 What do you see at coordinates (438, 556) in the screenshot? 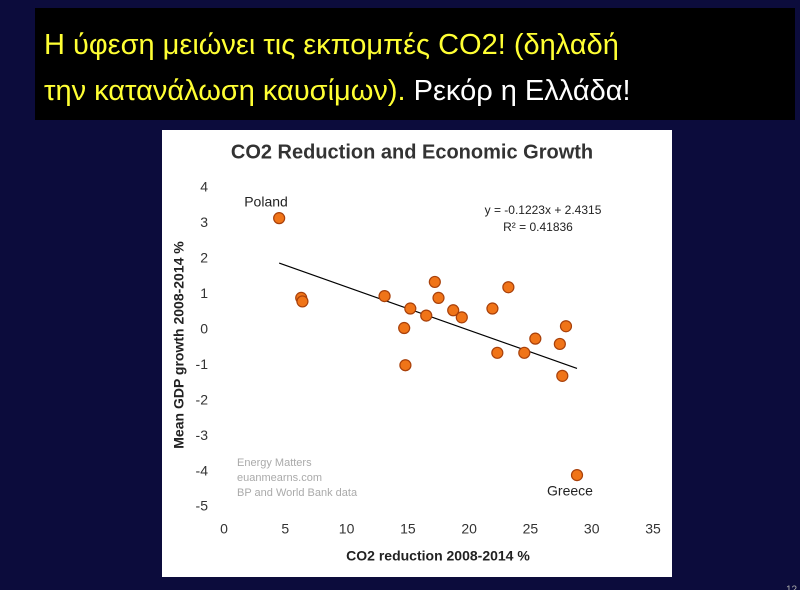
I see `x-axis-label: CO2 reduction 2008-2014 %` at bounding box center [438, 556].